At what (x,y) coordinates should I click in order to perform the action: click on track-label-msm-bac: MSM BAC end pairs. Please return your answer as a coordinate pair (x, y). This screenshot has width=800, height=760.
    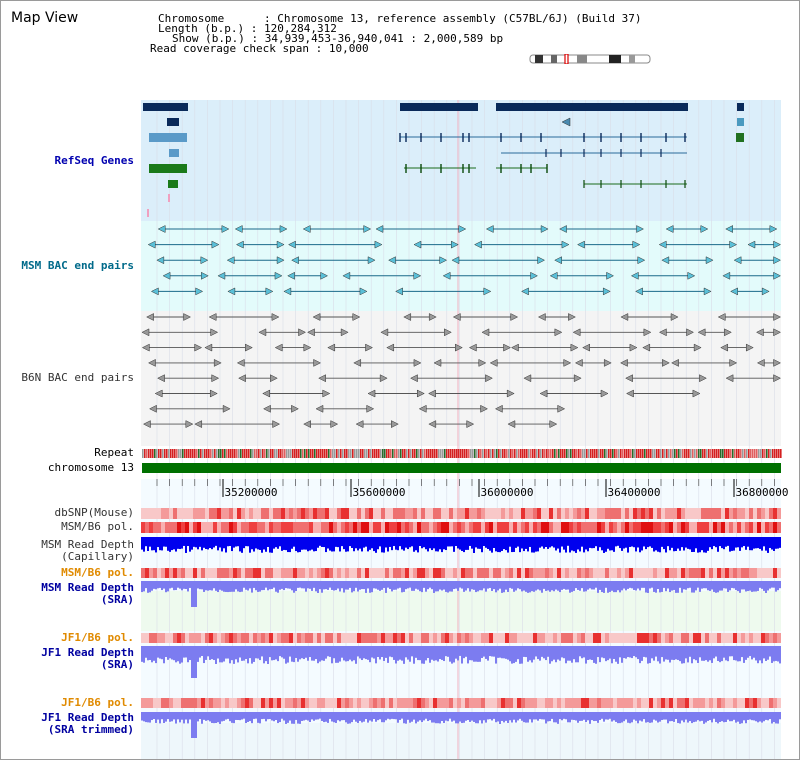
    Looking at the image, I should click on (77, 265).